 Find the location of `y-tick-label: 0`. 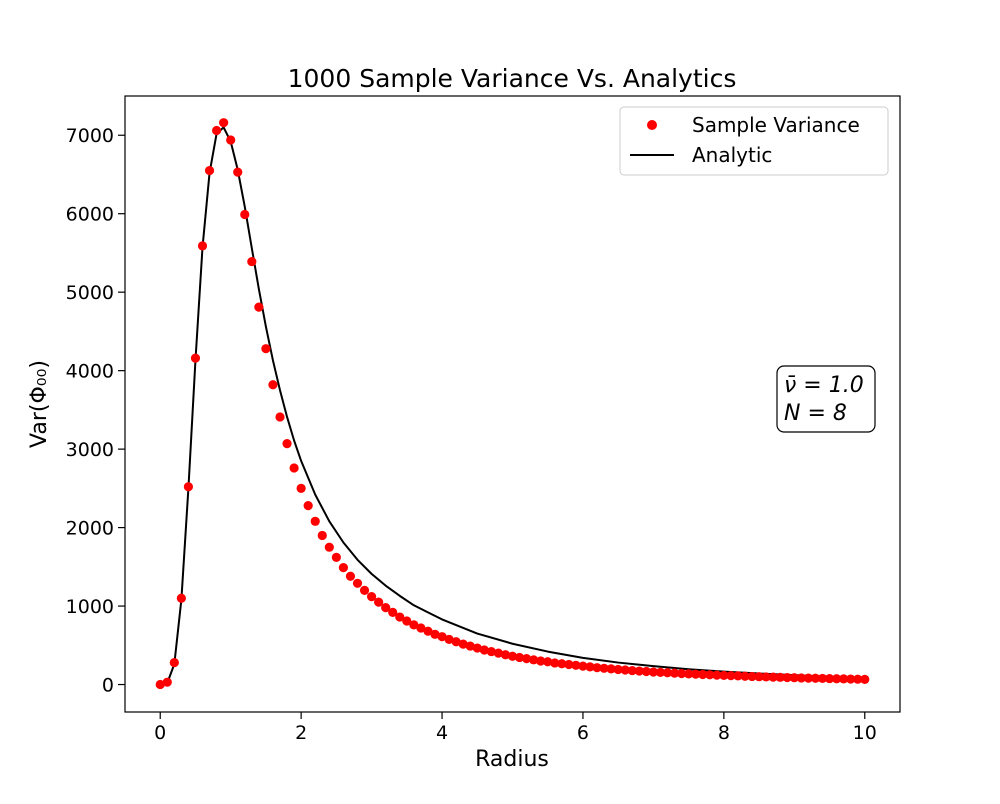

y-tick-label: 0 is located at coordinates (108, 686).